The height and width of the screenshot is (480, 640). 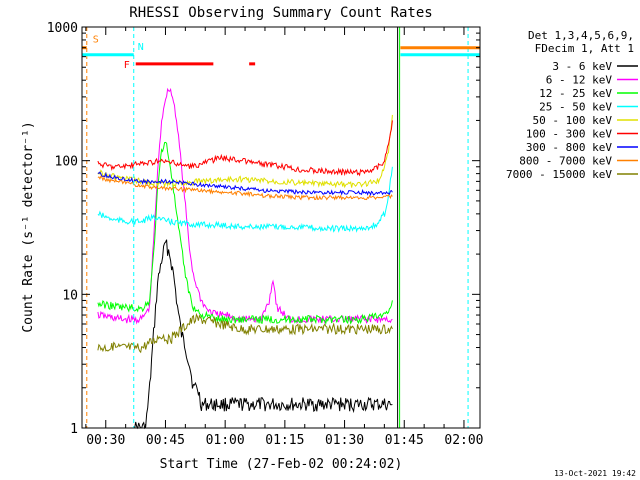 I want to click on x-tick-label-5: 01:30, so click(x=344, y=440).